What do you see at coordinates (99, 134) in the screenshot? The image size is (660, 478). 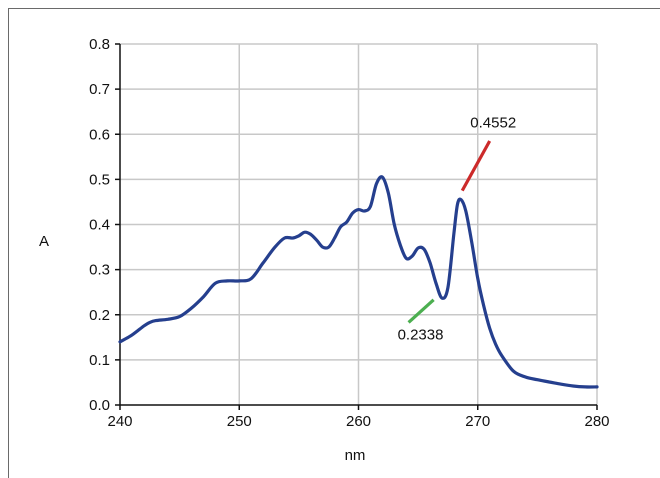 I see `y-tick-label: 0.6` at bounding box center [99, 134].